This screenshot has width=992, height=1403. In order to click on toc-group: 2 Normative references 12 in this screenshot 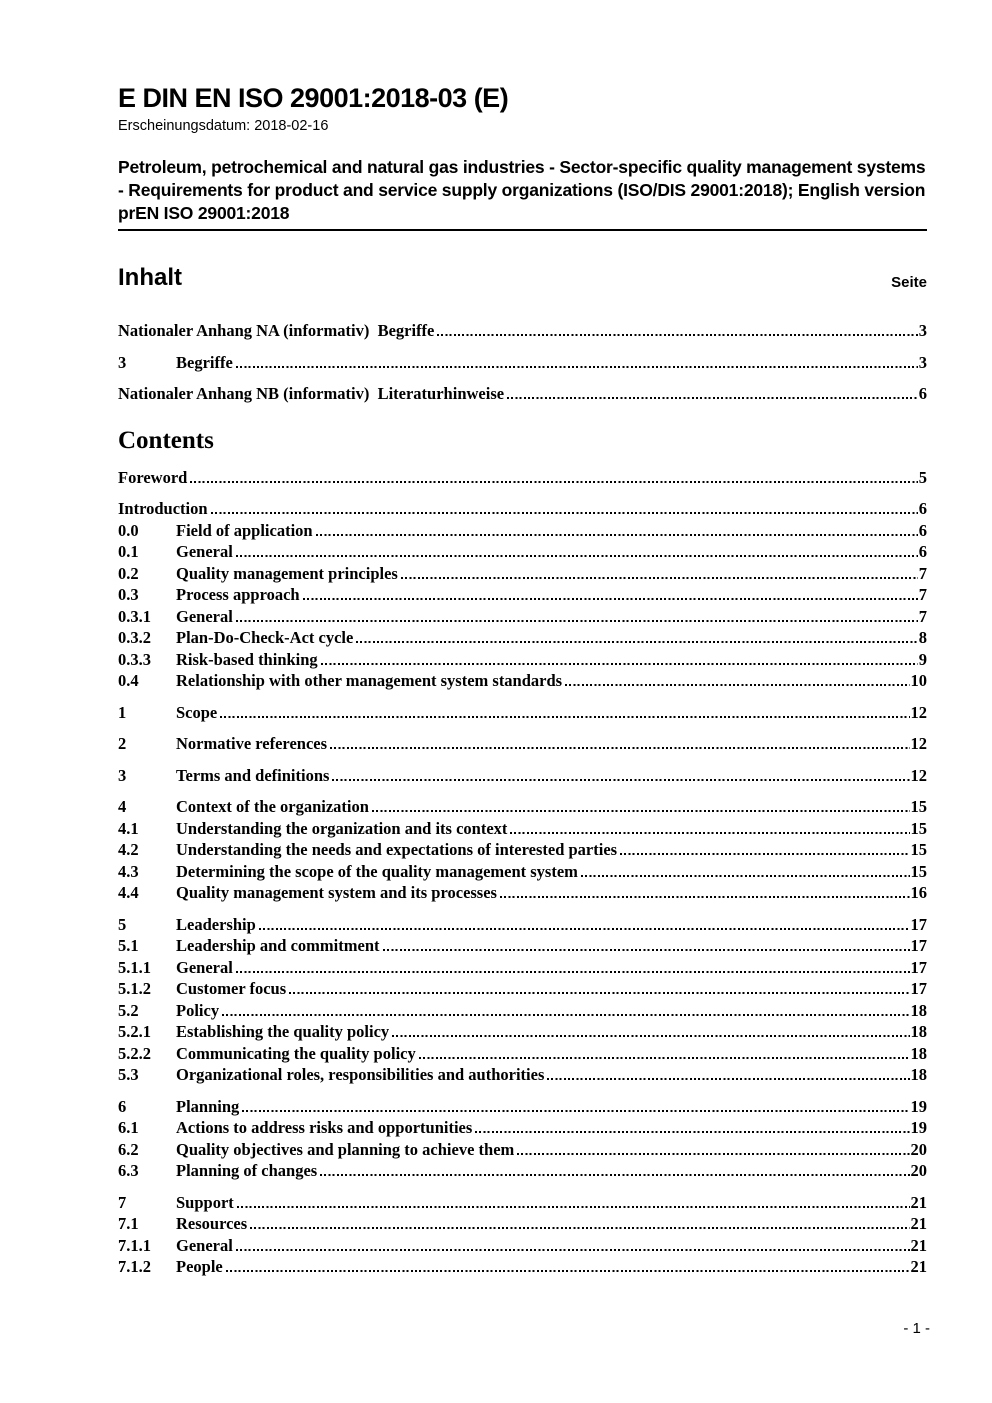, I will do `click(522, 745)`.